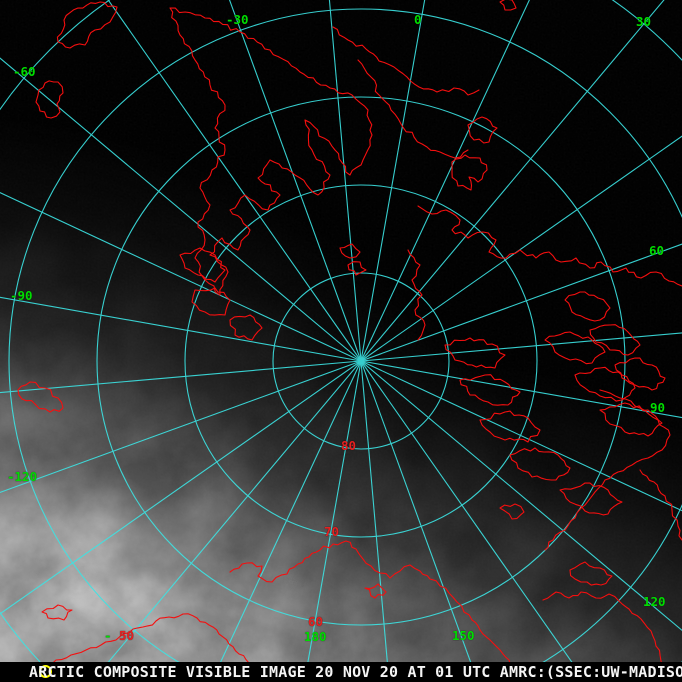 The height and width of the screenshot is (682, 682). Describe the element at coordinates (549, 246) in the screenshot. I see `coastline-barents-coast` at that location.